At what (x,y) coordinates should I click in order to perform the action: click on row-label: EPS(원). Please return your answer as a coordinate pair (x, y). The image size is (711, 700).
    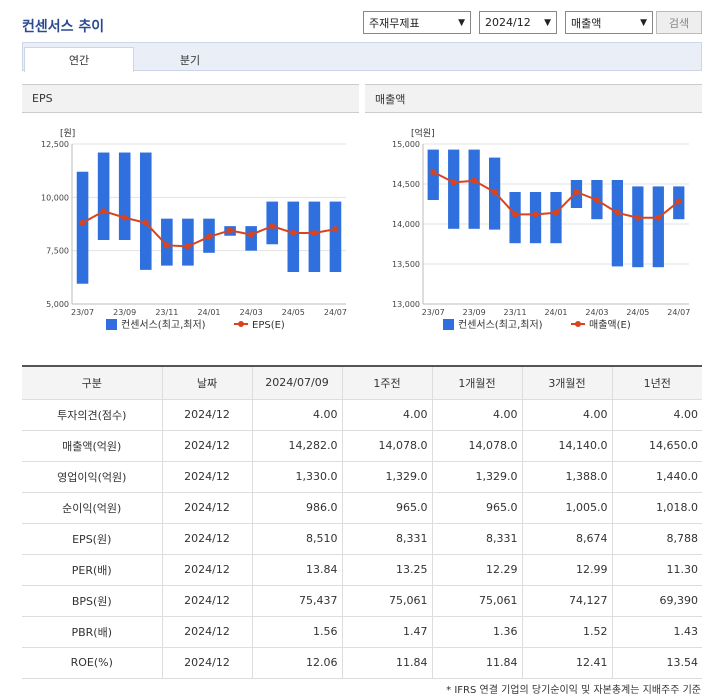
    Looking at the image, I should click on (92, 538).